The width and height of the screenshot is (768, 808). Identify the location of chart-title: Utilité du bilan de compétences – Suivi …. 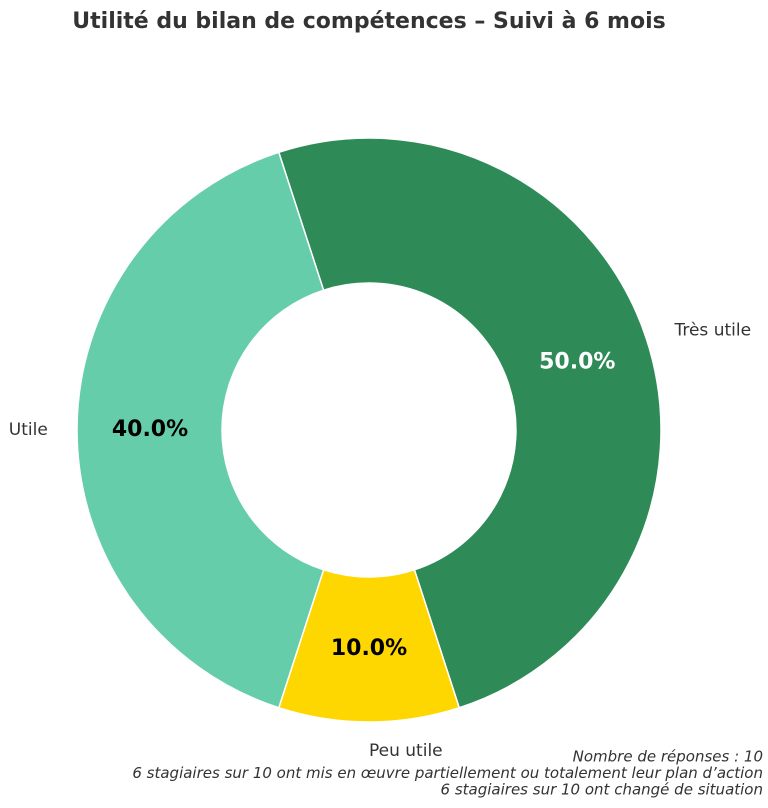
(368, 21).